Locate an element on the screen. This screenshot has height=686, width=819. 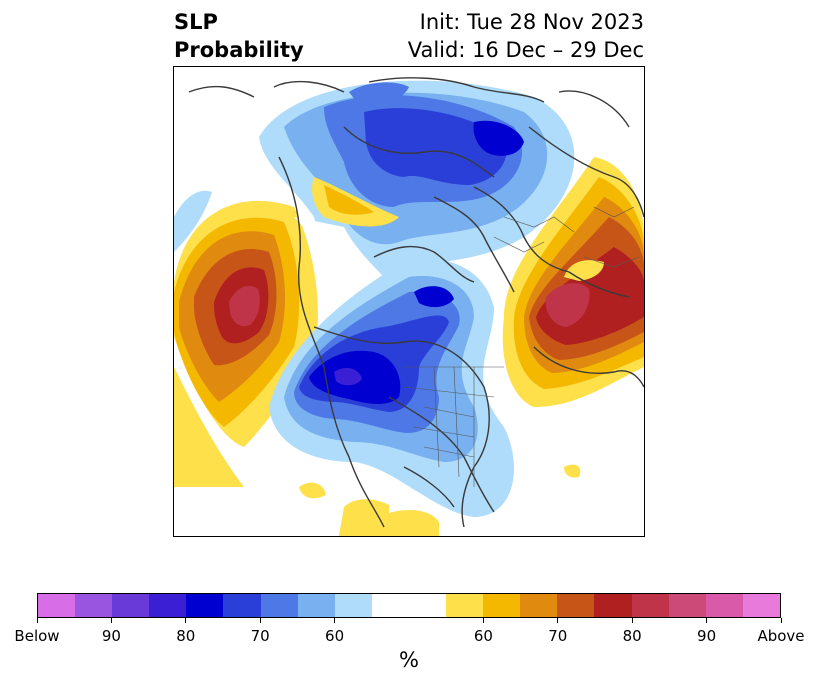
map-title-left: SLP Probability is located at coordinates (239, 36).